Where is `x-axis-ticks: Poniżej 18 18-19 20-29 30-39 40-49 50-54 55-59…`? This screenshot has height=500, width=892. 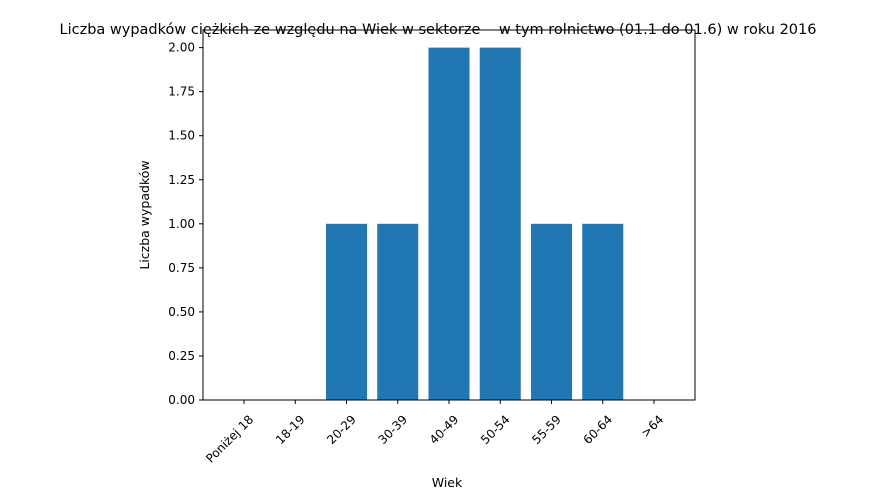
x-axis-ticks: Poniżej 18 18-19 20-29 30-39 40-49 50-54 55-59… is located at coordinates (434, 433).